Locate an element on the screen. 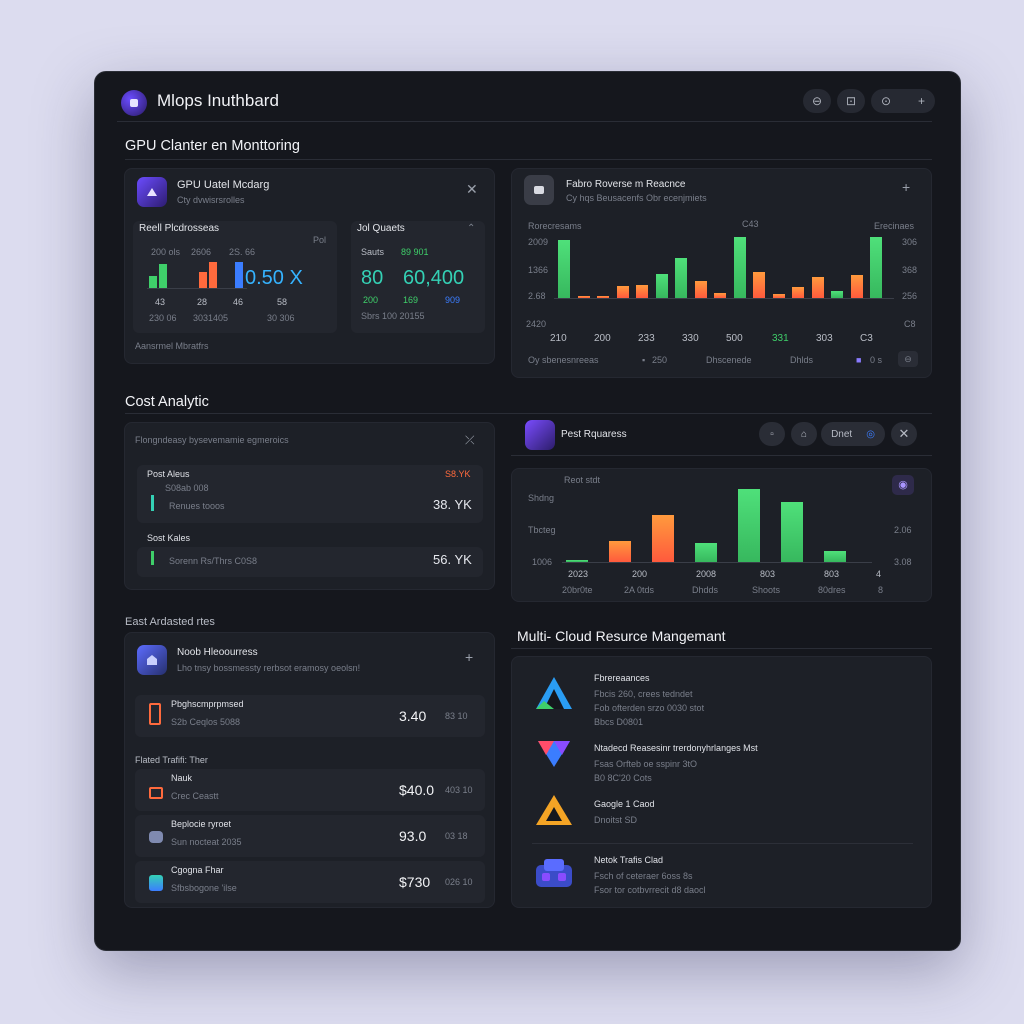 This screenshot has height=1024, width=1024. circle-icon: ⊙ is located at coordinates (886, 101).